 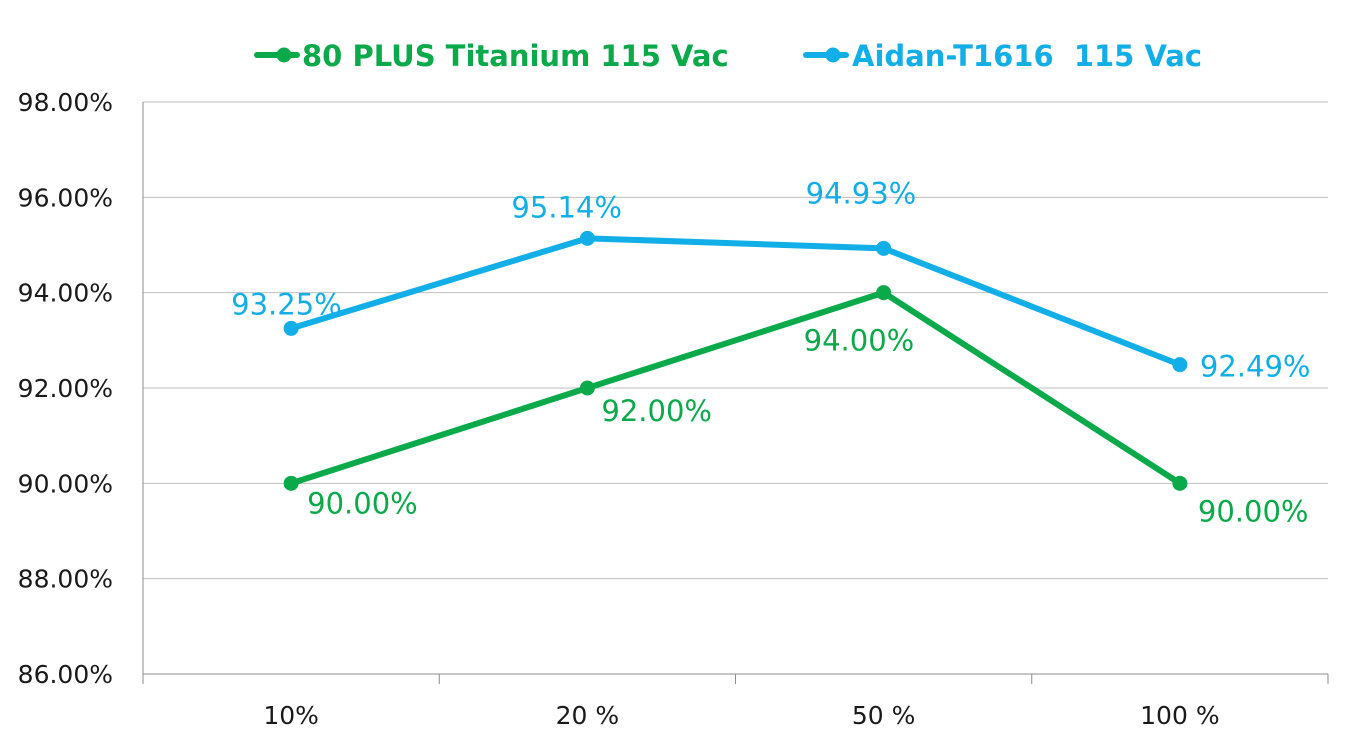 What do you see at coordinates (65, 197) in the screenshot?
I see `y-tick-label: 96.00%` at bounding box center [65, 197].